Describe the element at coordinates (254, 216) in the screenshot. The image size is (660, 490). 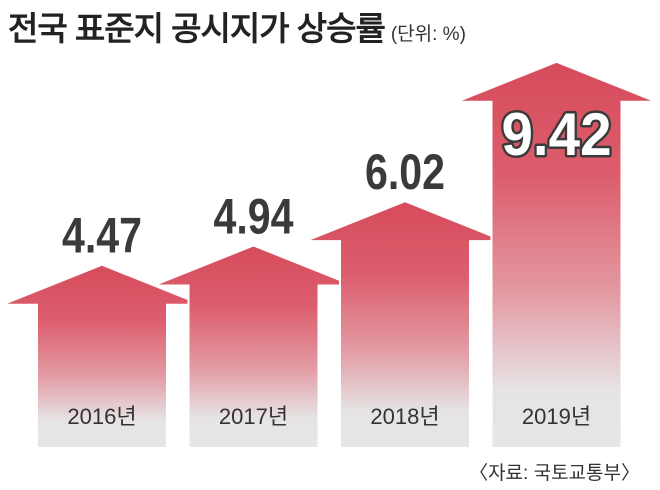
I see `value-label: 4.94` at that location.